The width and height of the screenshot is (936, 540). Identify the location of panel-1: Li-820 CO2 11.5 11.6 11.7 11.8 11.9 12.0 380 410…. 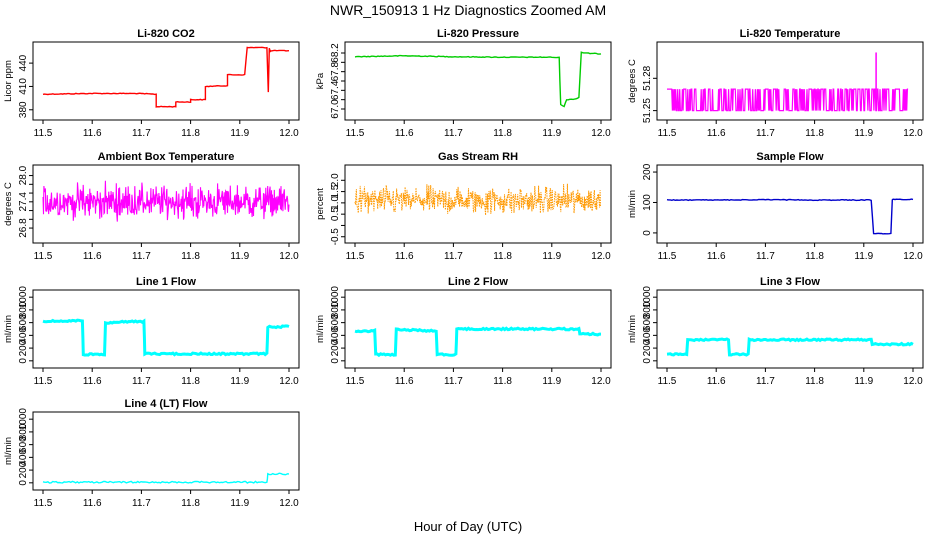
(151, 83).